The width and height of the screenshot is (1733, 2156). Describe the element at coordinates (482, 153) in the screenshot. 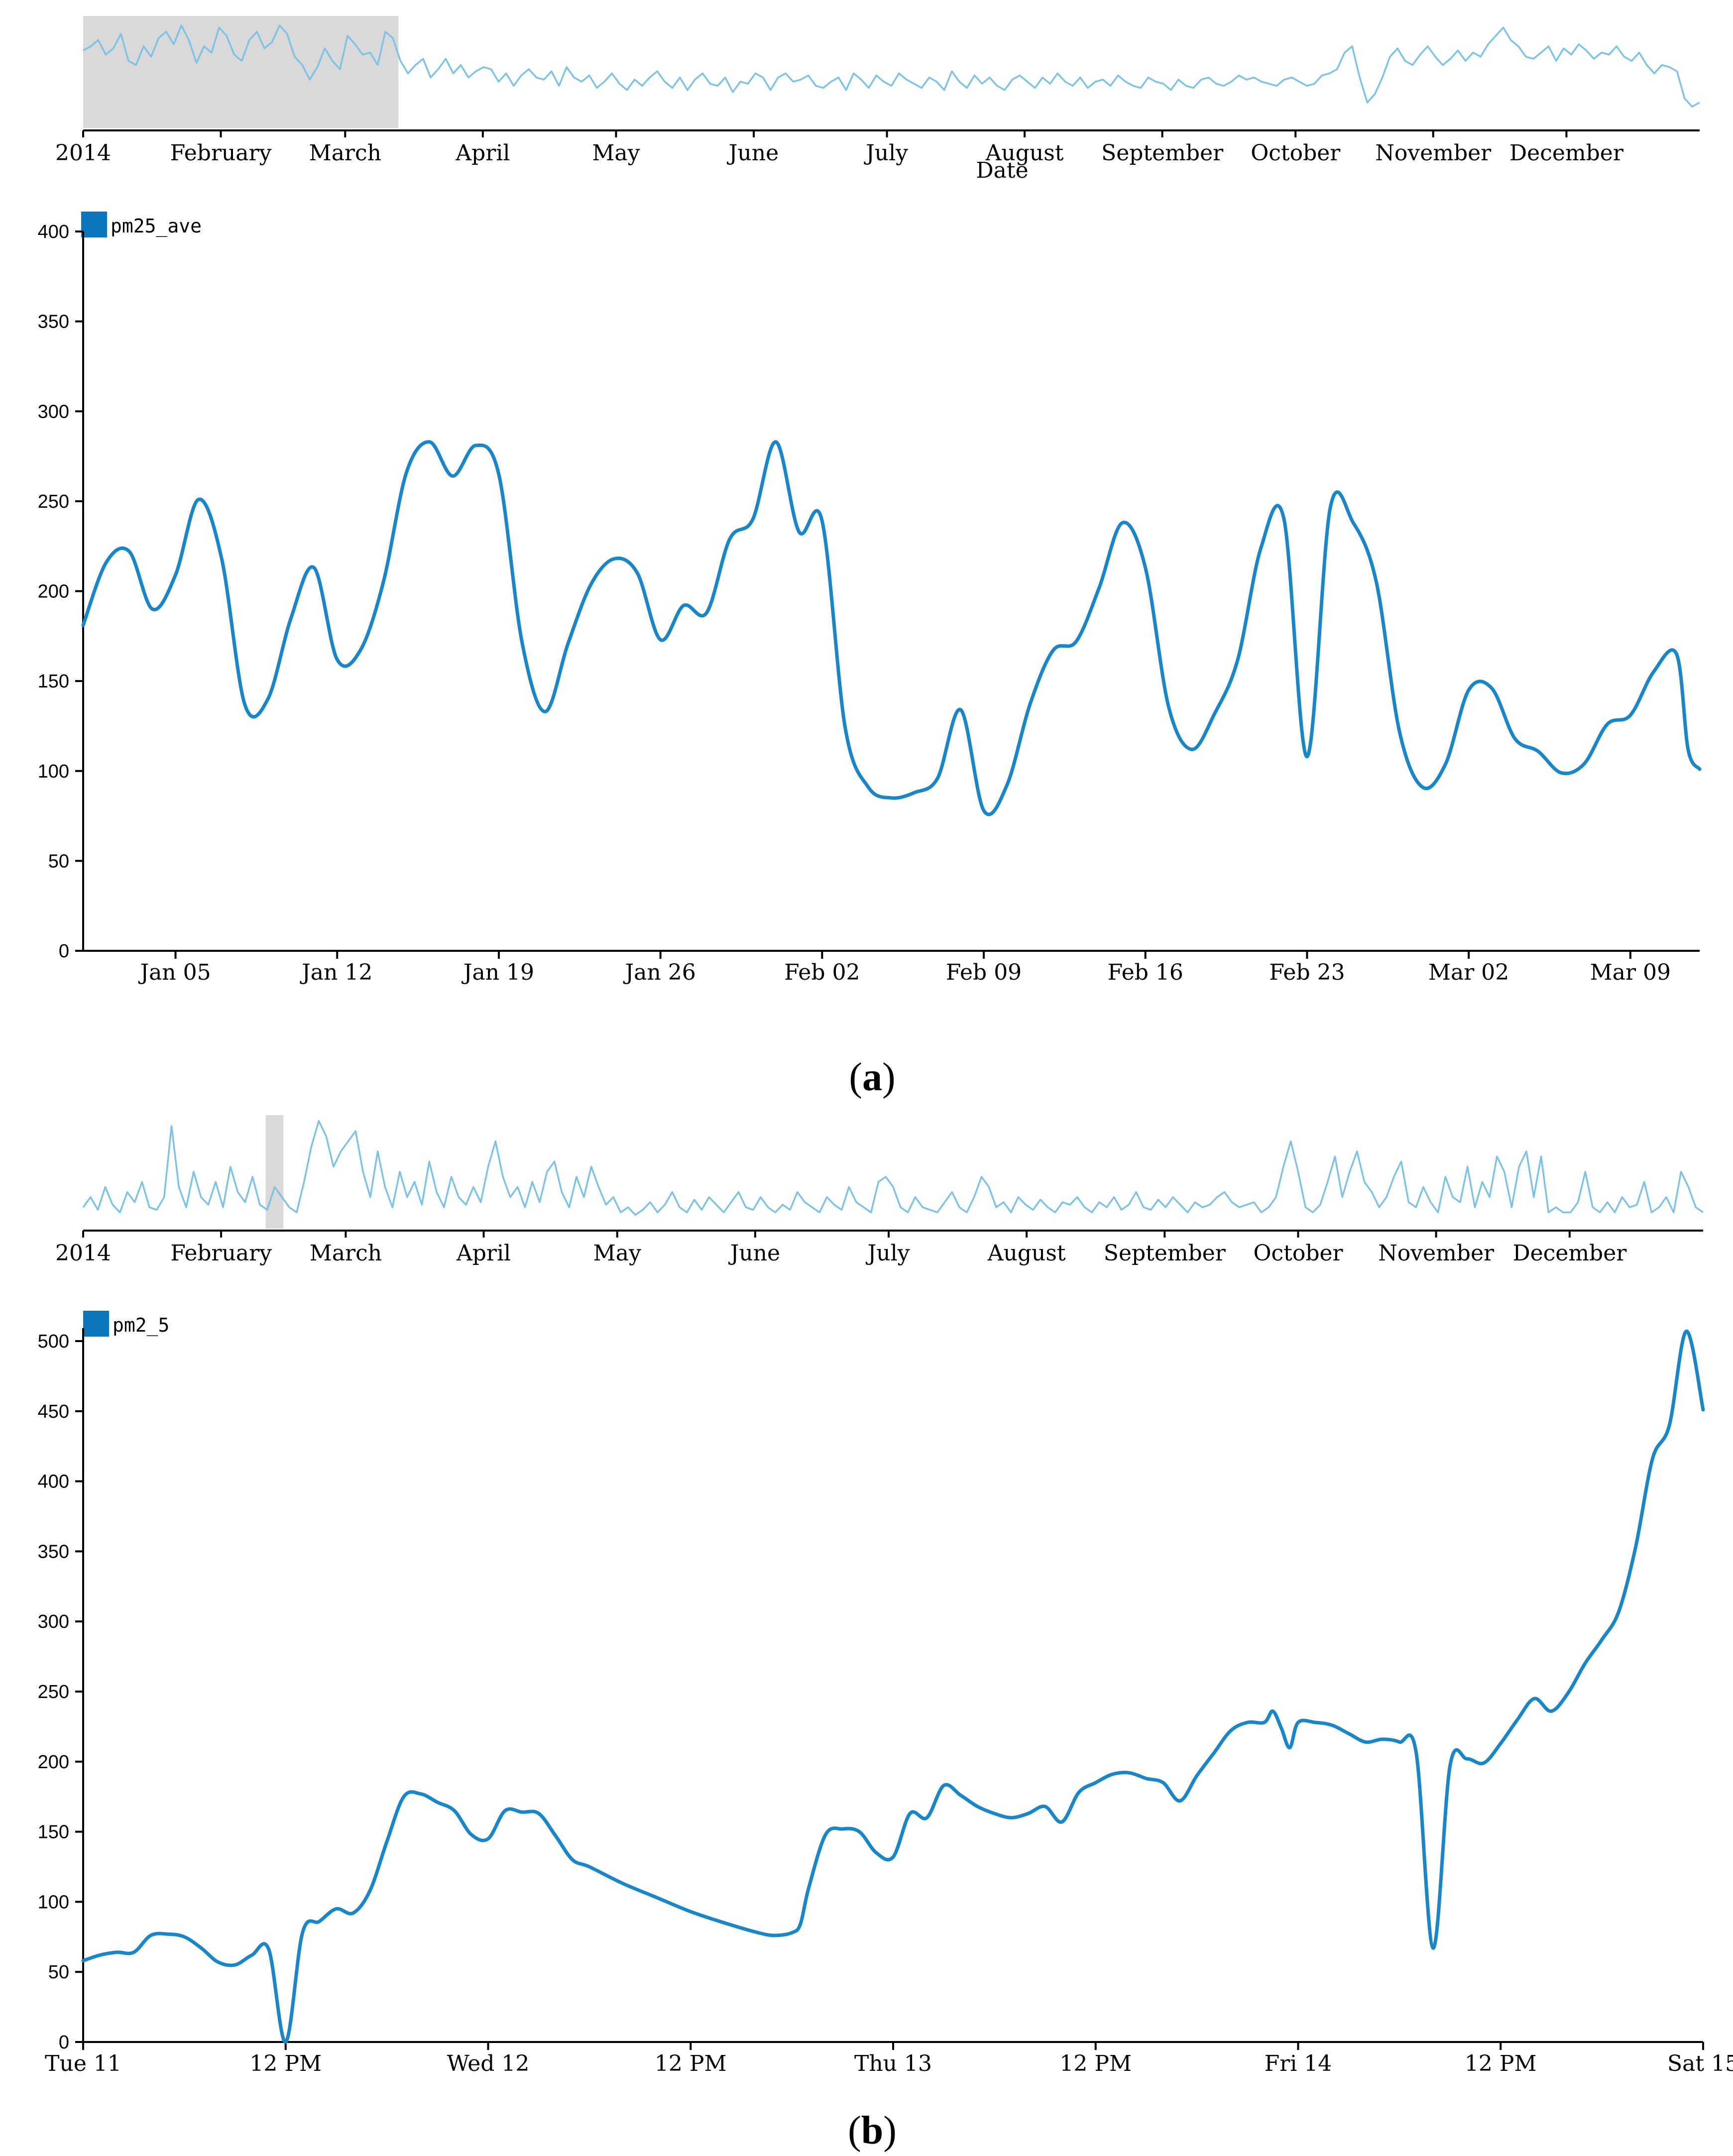

I see `a-context-tick-label-april: April` at that location.